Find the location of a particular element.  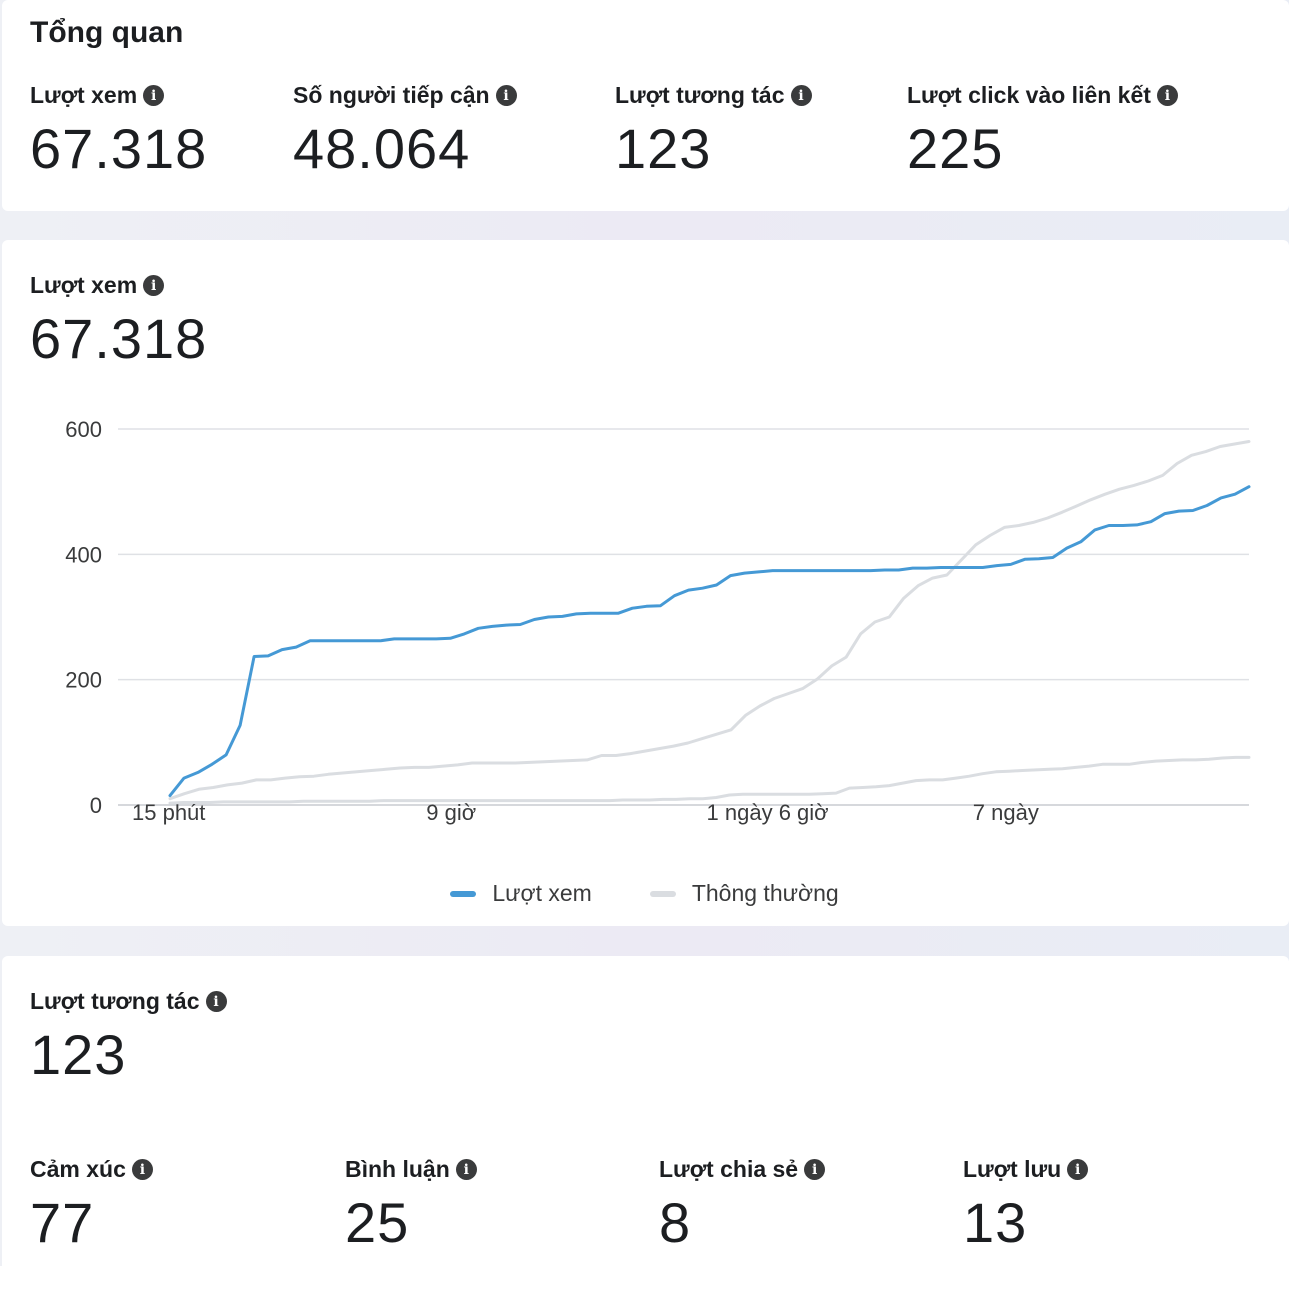

y-tick-label: 0 is located at coordinates (96, 805).